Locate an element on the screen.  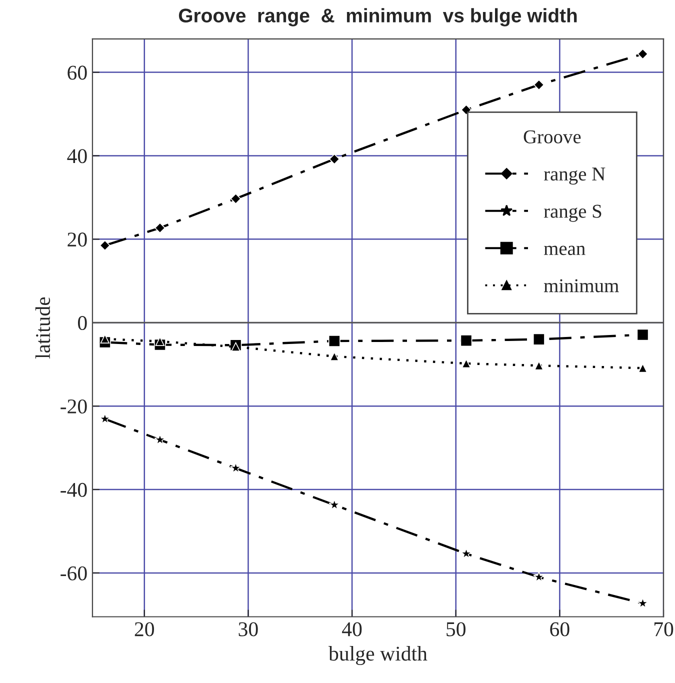
legend-title: Groove is located at coordinates (552, 137).